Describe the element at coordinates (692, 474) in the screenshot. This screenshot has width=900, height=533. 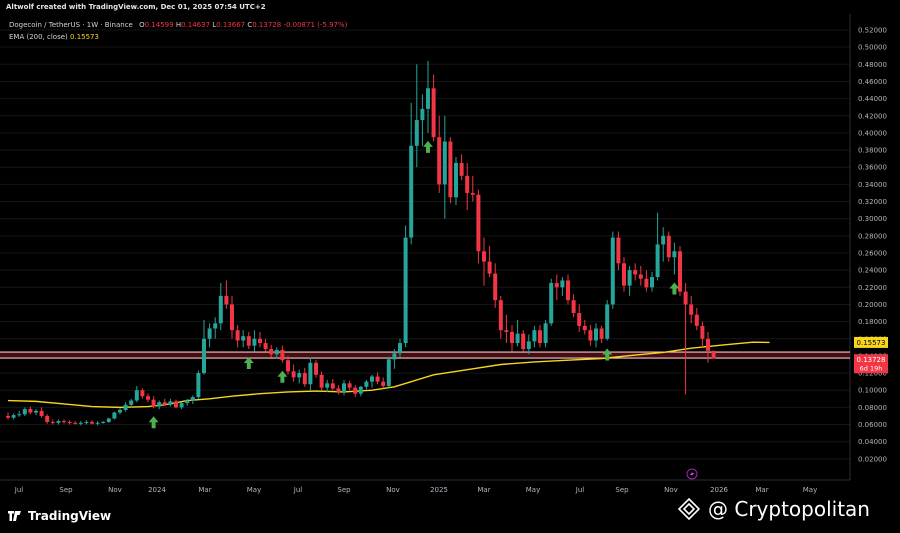
I see `event-marker-icon` at that location.